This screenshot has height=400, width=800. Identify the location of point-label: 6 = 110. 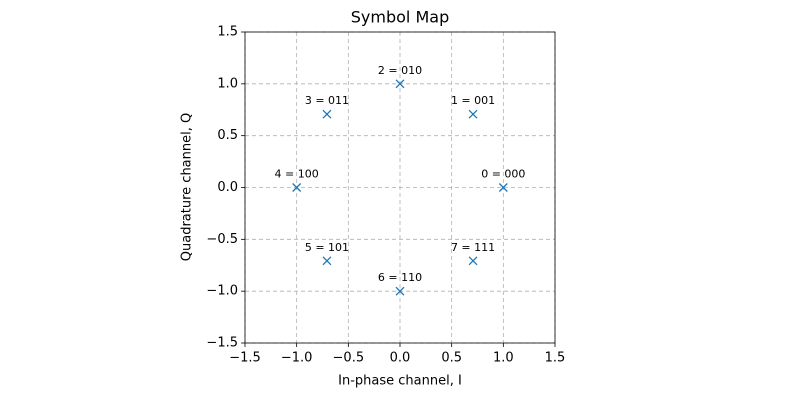
(400, 277).